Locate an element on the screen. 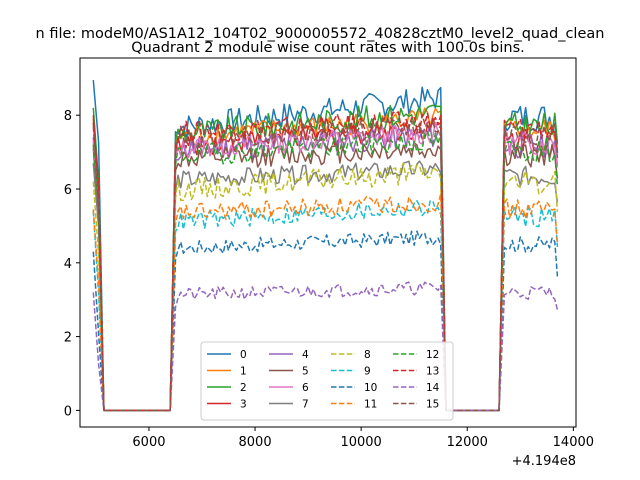 The width and height of the screenshot is (640, 480). x-offset-label: +4.194e8 is located at coordinates (544, 461).